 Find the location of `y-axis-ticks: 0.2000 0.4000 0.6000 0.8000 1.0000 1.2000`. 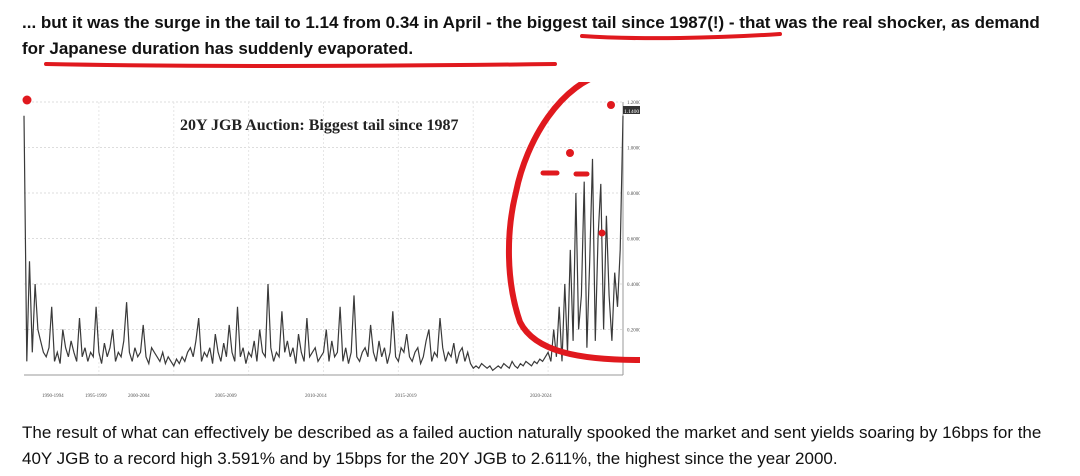

y-axis-ticks: 0.2000 0.4000 0.6000 0.8000 1.0000 1.2000 is located at coordinates (634, 217).